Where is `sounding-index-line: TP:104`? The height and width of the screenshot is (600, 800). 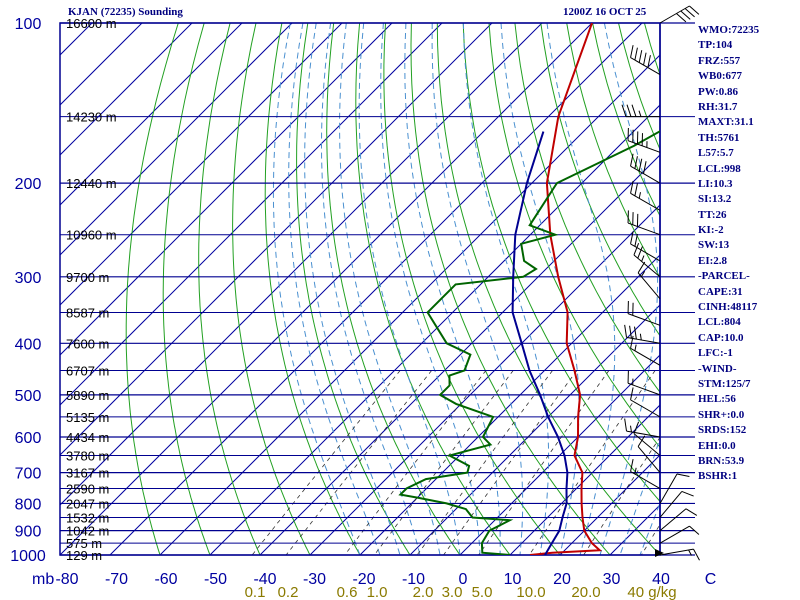
sounding-index-line: TP:104 is located at coordinates (715, 45).